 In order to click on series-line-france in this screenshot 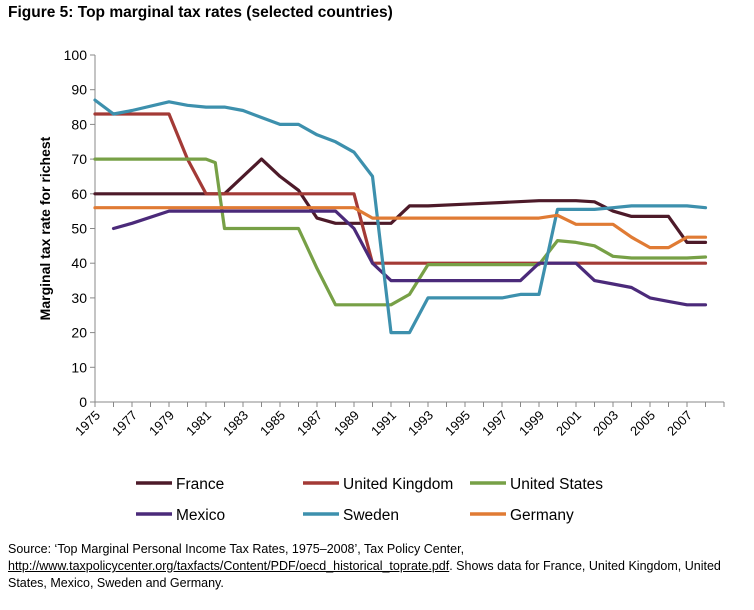, I will do `click(400, 200)`.